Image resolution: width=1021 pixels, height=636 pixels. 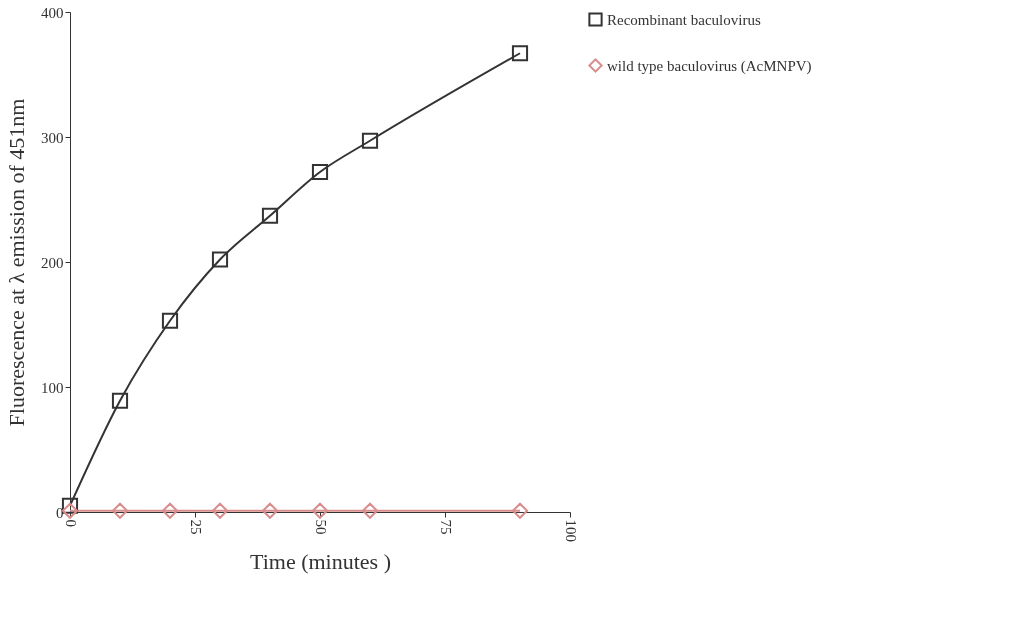 What do you see at coordinates (570, 530) in the screenshot?
I see `x-tick-label: 100` at bounding box center [570, 530].